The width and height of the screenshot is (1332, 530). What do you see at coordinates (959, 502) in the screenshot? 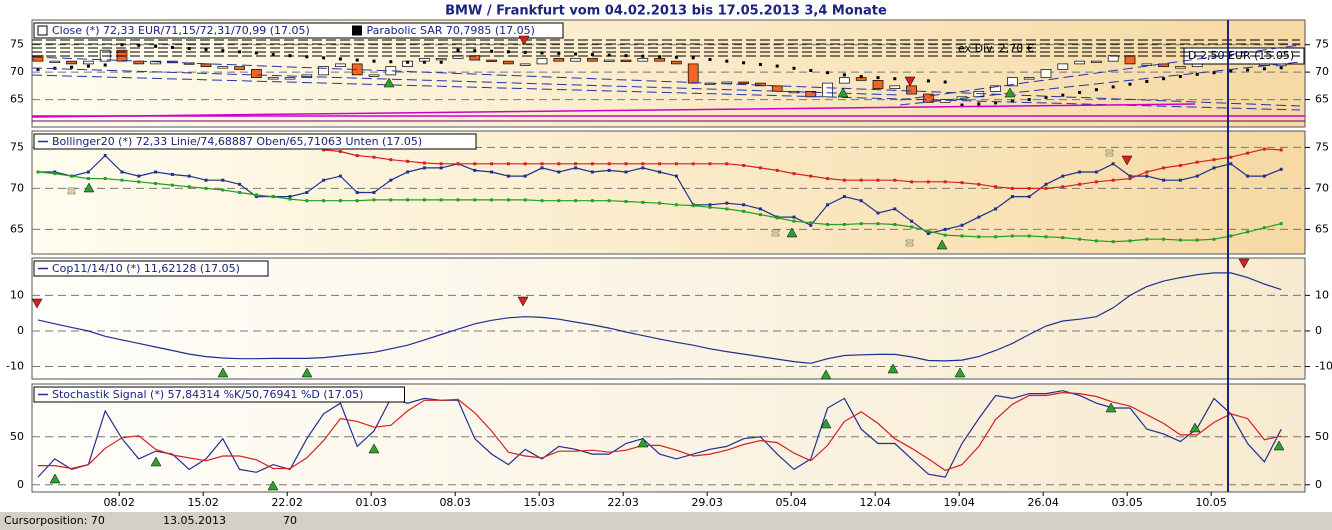
I see `x-tick-label: 19.04` at bounding box center [959, 502].